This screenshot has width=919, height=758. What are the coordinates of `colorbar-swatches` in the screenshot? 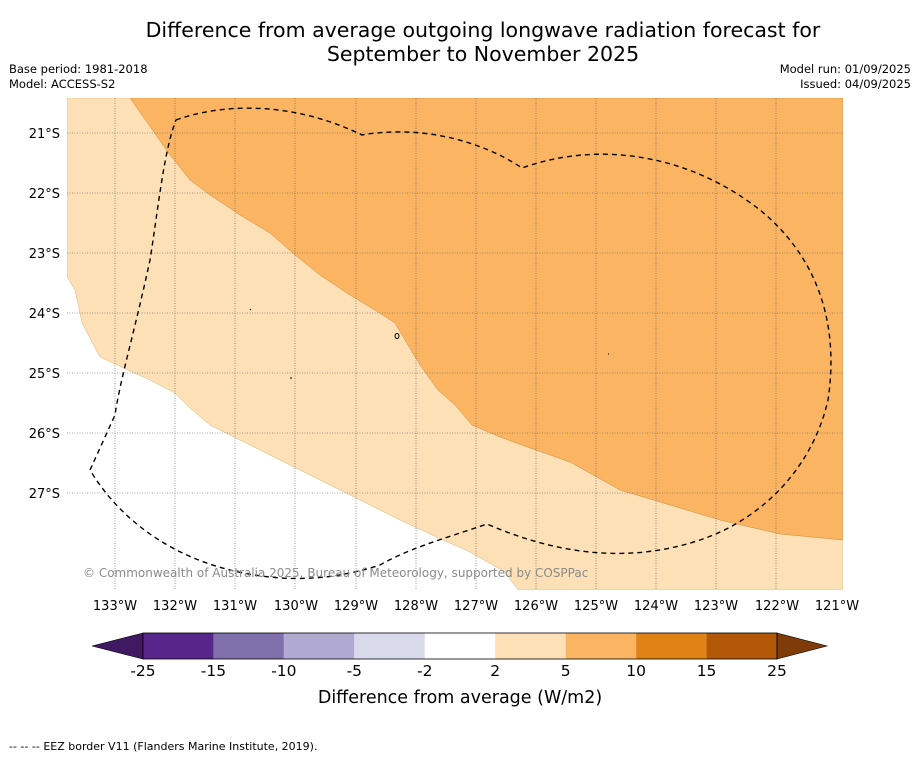 It's located at (460, 646).